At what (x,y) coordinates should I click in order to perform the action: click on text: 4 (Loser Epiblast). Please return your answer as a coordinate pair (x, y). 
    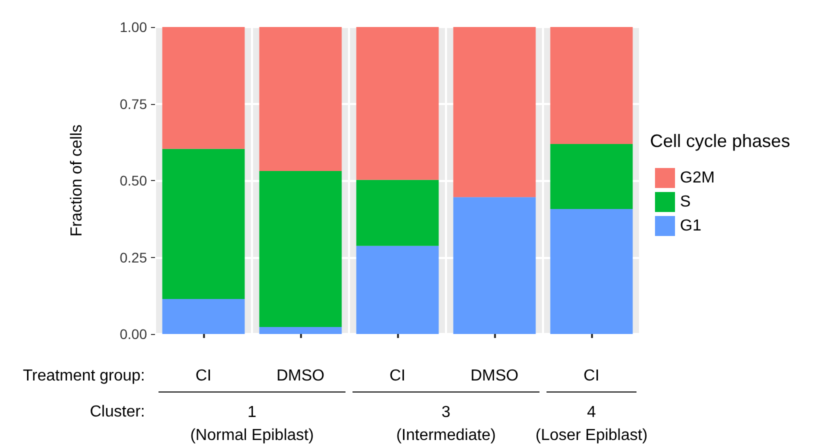
    Looking at the image, I should click on (591, 424).